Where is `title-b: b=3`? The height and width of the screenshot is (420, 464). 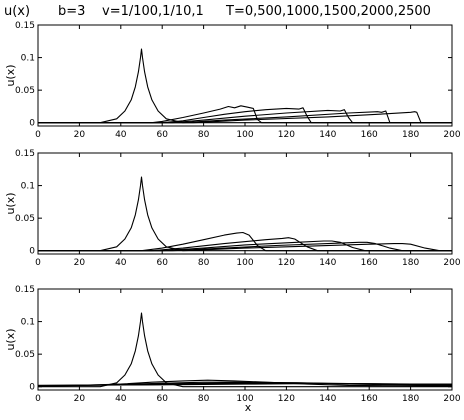
title-b: b=3 is located at coordinates (71, 11).